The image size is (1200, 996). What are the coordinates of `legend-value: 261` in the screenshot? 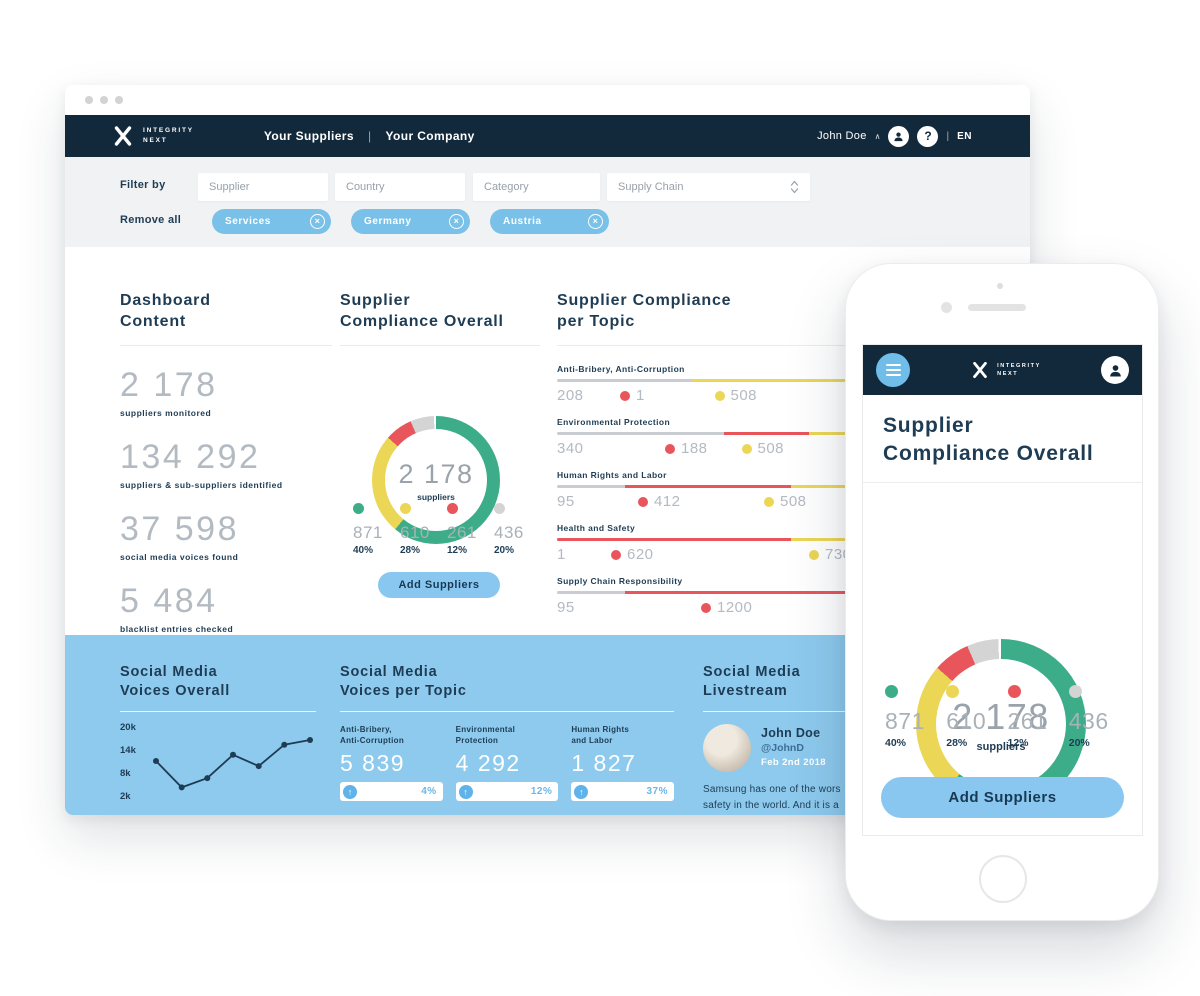 It's located at (462, 532).